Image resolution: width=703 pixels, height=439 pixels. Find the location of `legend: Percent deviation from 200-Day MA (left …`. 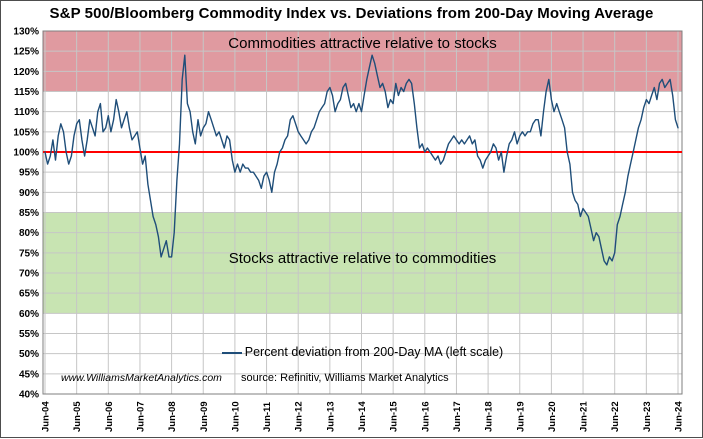

legend: Percent deviation from 200-Day MA (left … is located at coordinates (362, 352).